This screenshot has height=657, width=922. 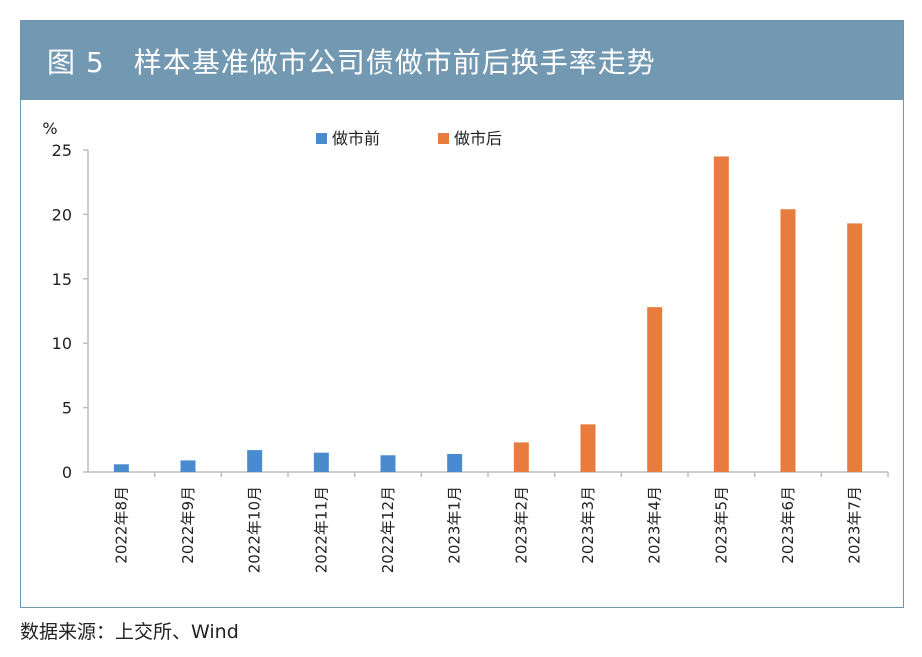 I want to click on legend-label: 做市前, so click(x=356, y=138).